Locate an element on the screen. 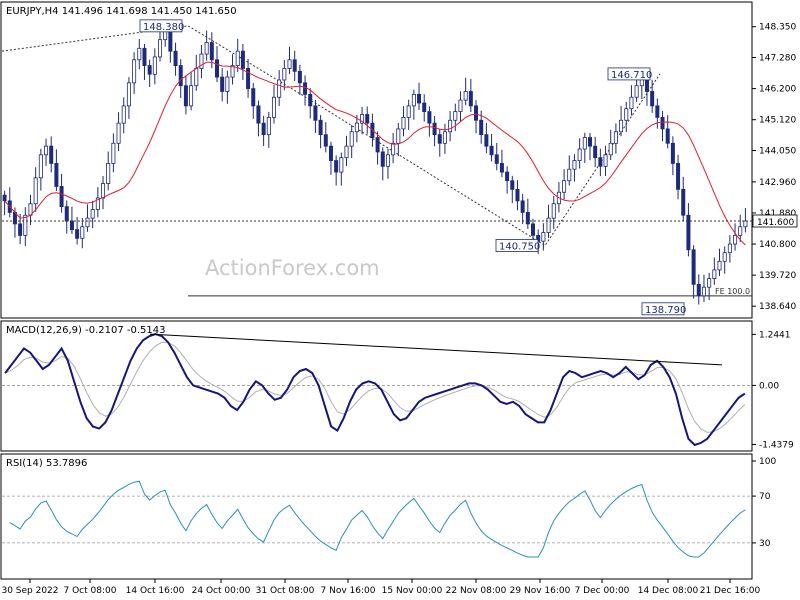 The image size is (800, 600). price-annotation-label: 146.710 is located at coordinates (631, 75).